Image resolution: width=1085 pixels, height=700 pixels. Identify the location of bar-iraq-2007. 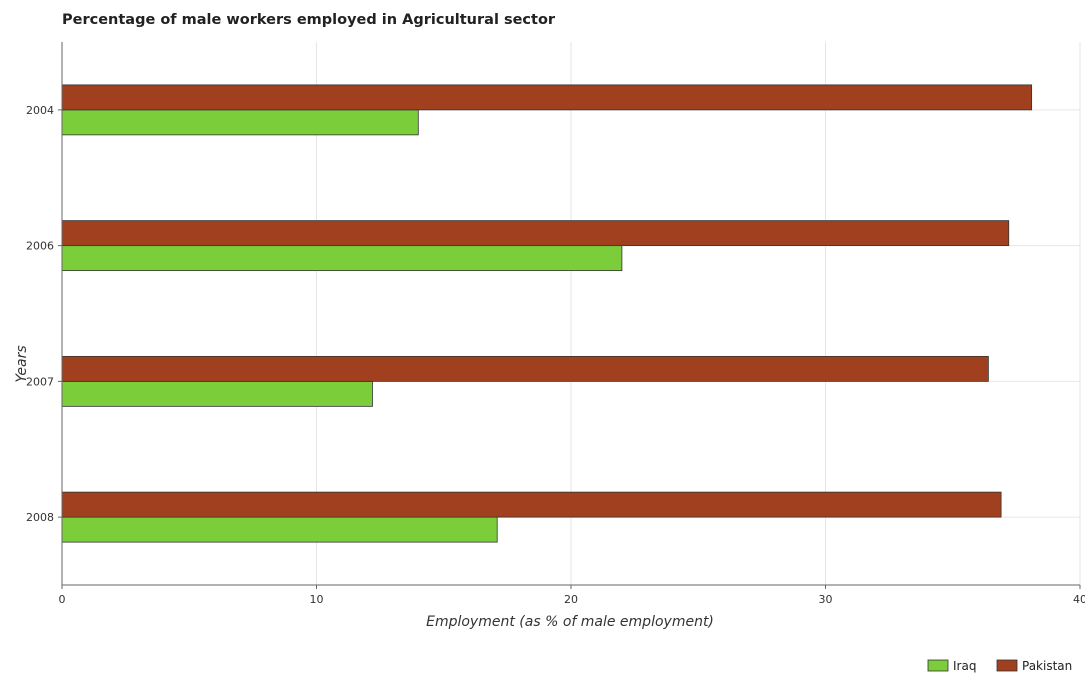
(217, 393).